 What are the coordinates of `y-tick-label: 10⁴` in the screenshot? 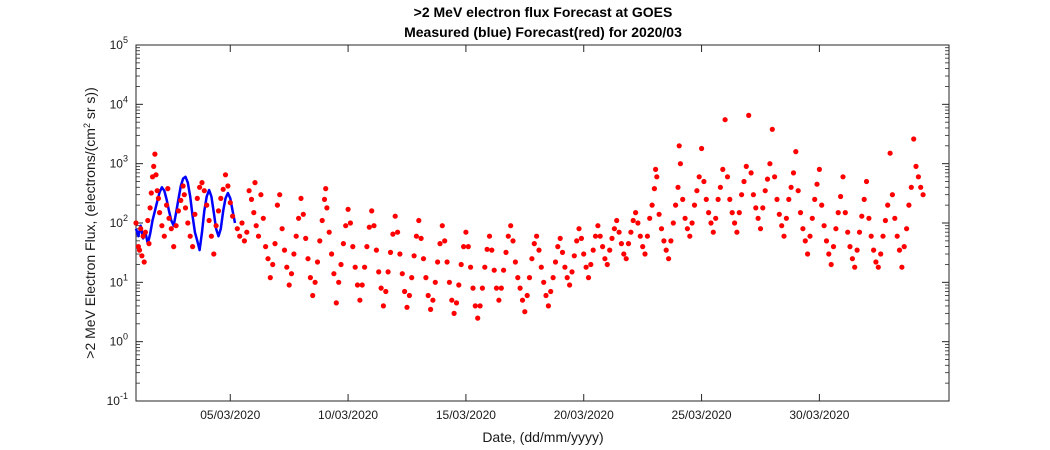 It's located at (119, 102).